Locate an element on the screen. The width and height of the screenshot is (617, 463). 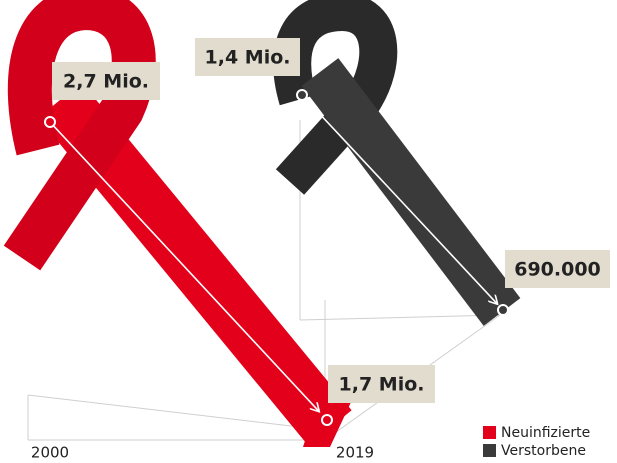
legend-label: Neuinfizierte is located at coordinates (545, 433).